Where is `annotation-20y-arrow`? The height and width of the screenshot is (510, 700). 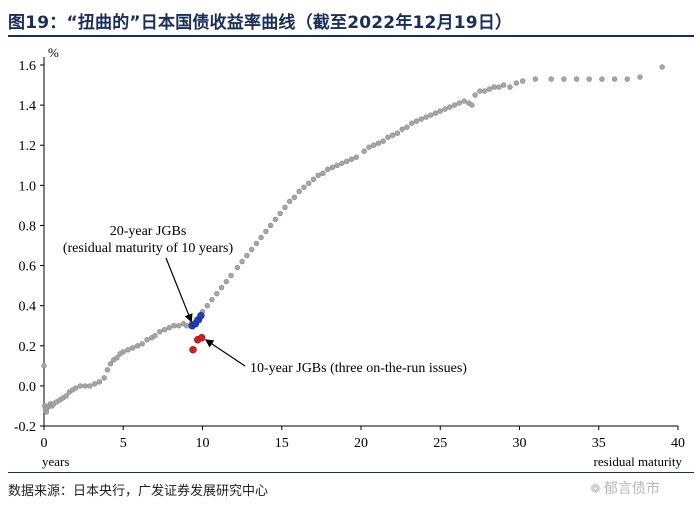 annotation-20y-arrow is located at coordinates (179, 290).